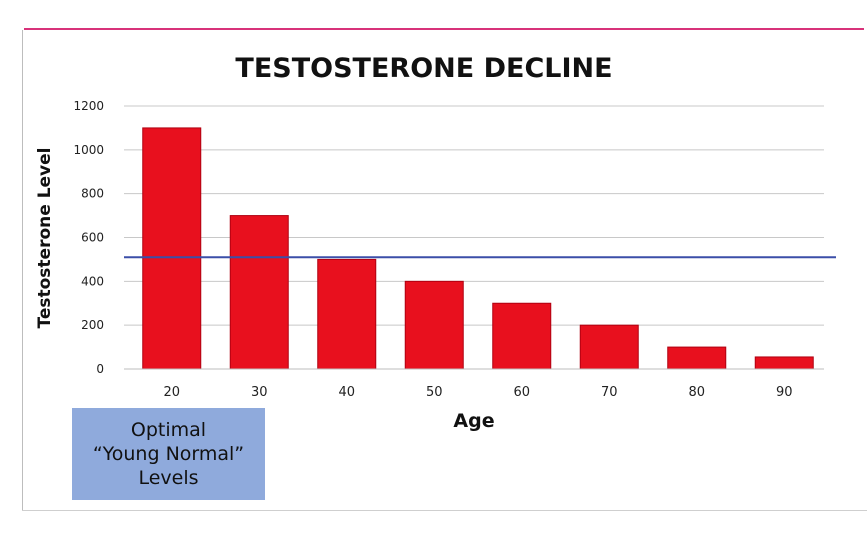 This screenshot has height=537, width=867. What do you see at coordinates (88, 106) in the screenshot?
I see `y-tick-label: 1200` at bounding box center [88, 106].